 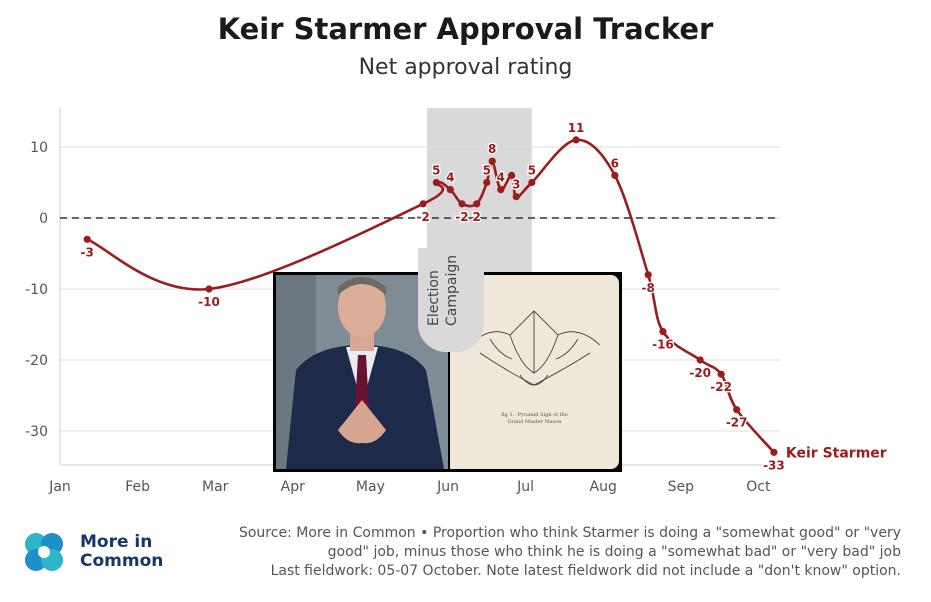 What do you see at coordinates (39, 148) in the screenshot?
I see `y-tick-label: 10` at bounding box center [39, 148].